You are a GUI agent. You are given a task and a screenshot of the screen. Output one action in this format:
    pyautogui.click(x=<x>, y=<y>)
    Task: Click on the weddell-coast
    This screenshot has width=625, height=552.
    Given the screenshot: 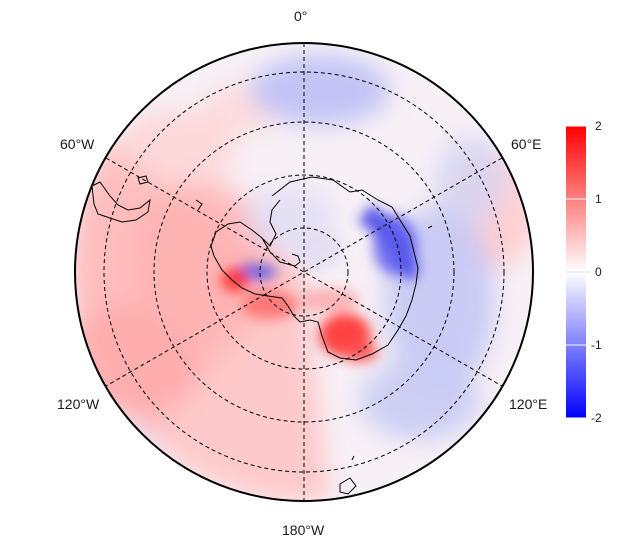 What is the action you would take?
    pyautogui.click(x=278, y=252)
    